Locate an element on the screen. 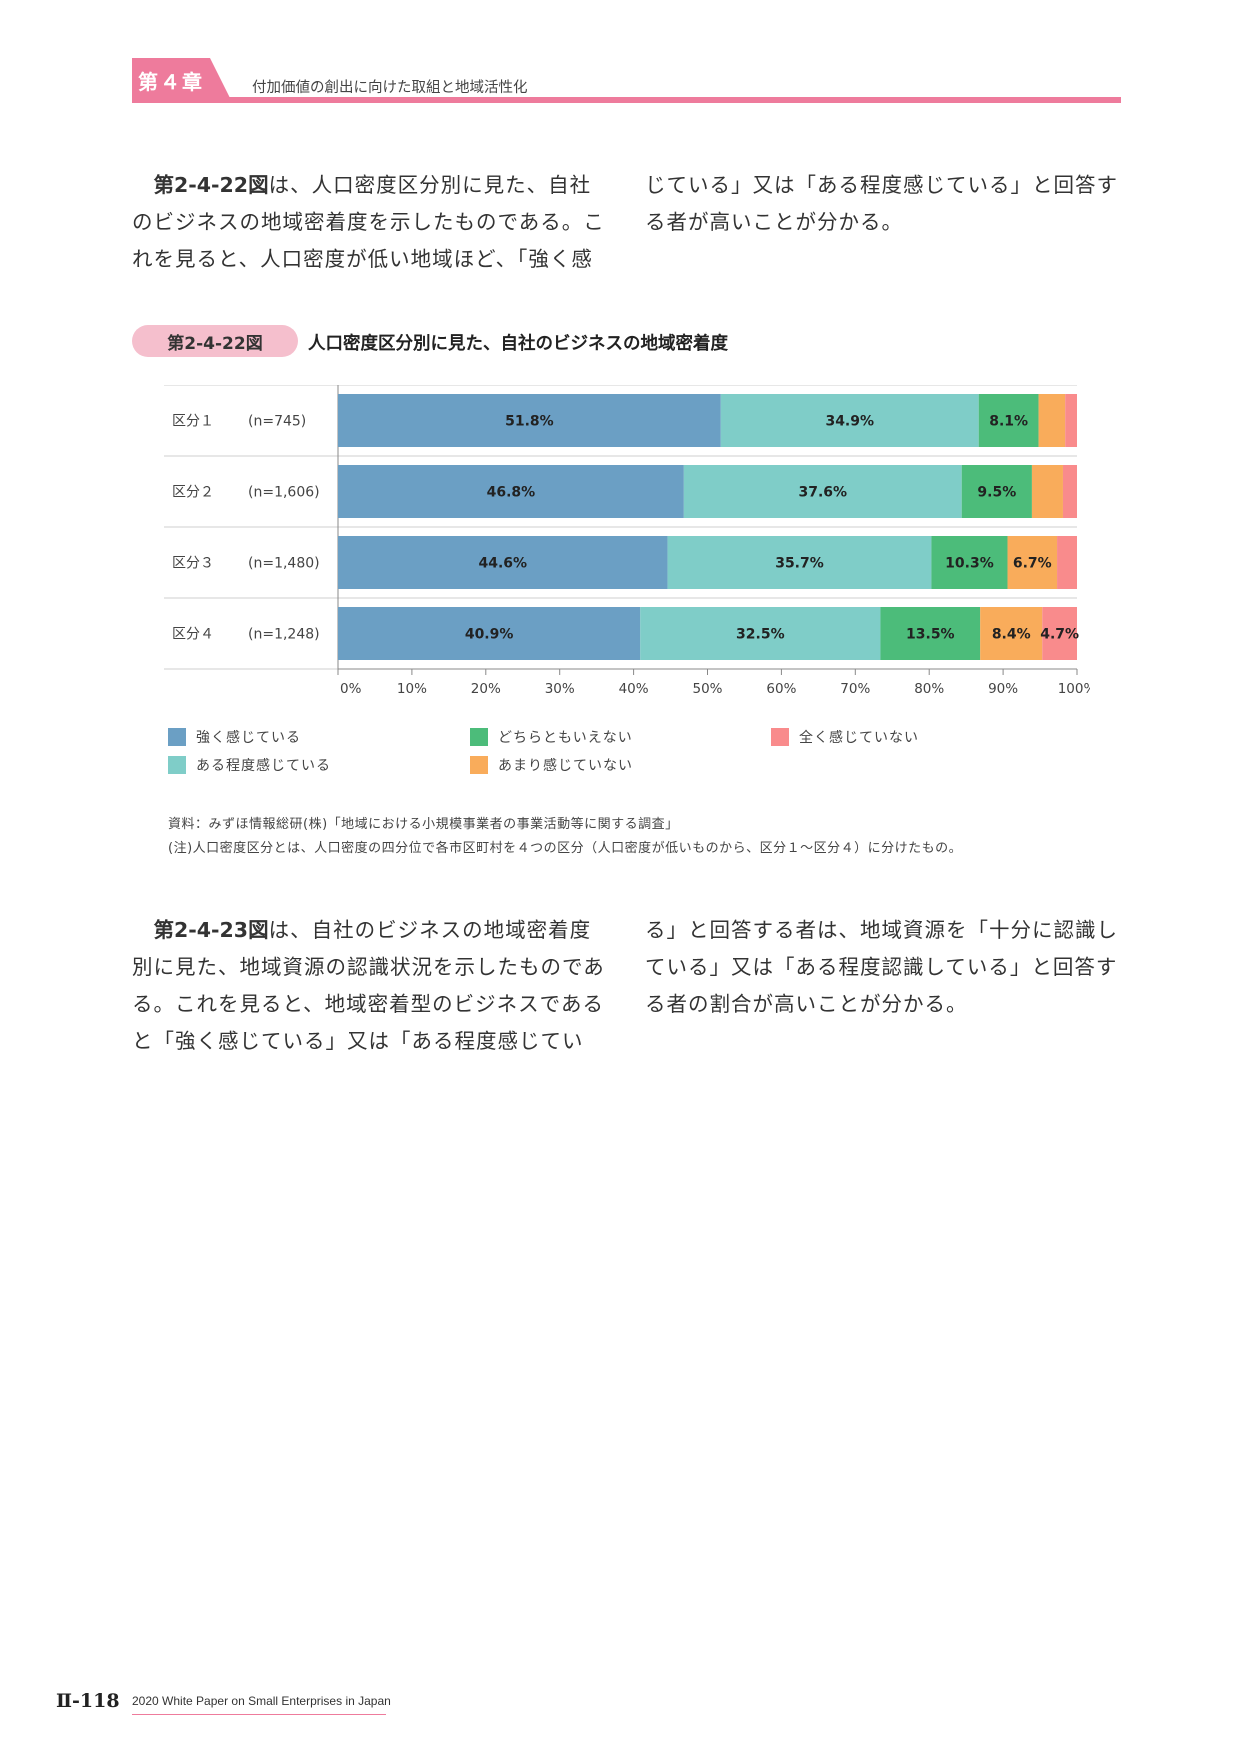 The width and height of the screenshot is (1241, 1754). page-number: Ⅱ-118 is located at coordinates (88, 1701).